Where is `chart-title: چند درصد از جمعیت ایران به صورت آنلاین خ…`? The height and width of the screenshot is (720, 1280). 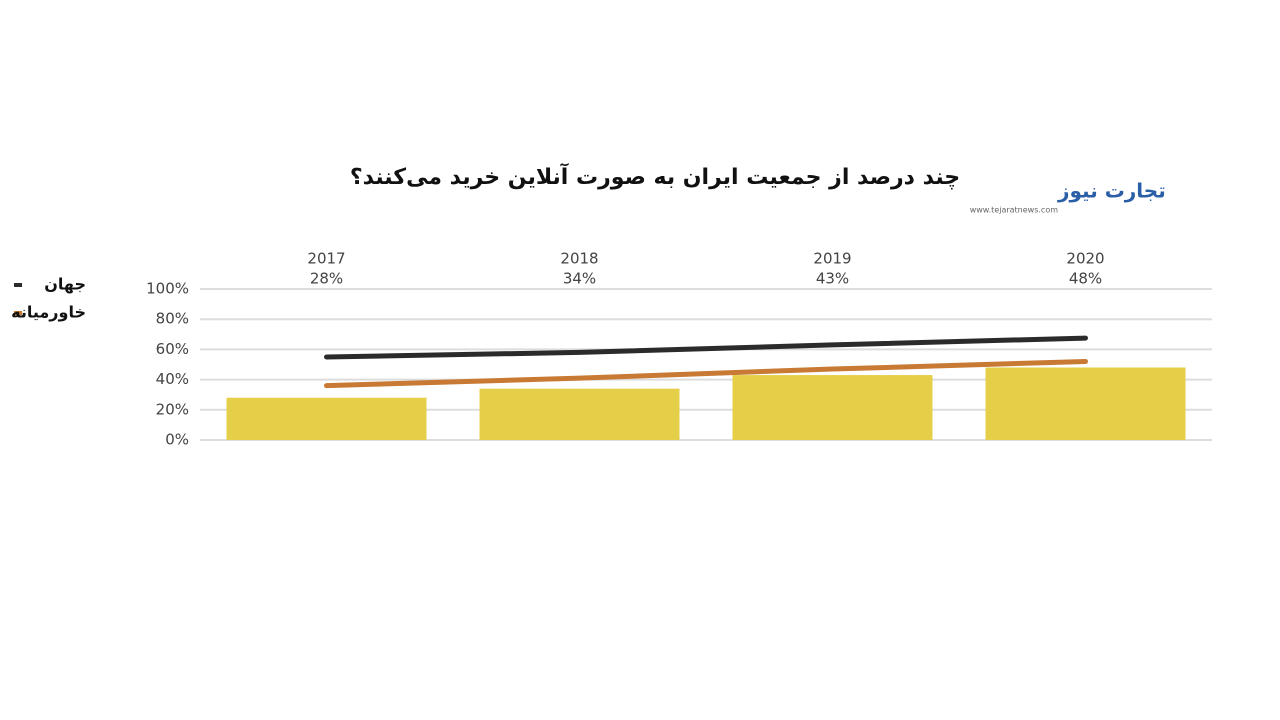 chart-title: چند درصد از جمعیت ایران به صورت آنلاین خ… is located at coordinates (655, 176).